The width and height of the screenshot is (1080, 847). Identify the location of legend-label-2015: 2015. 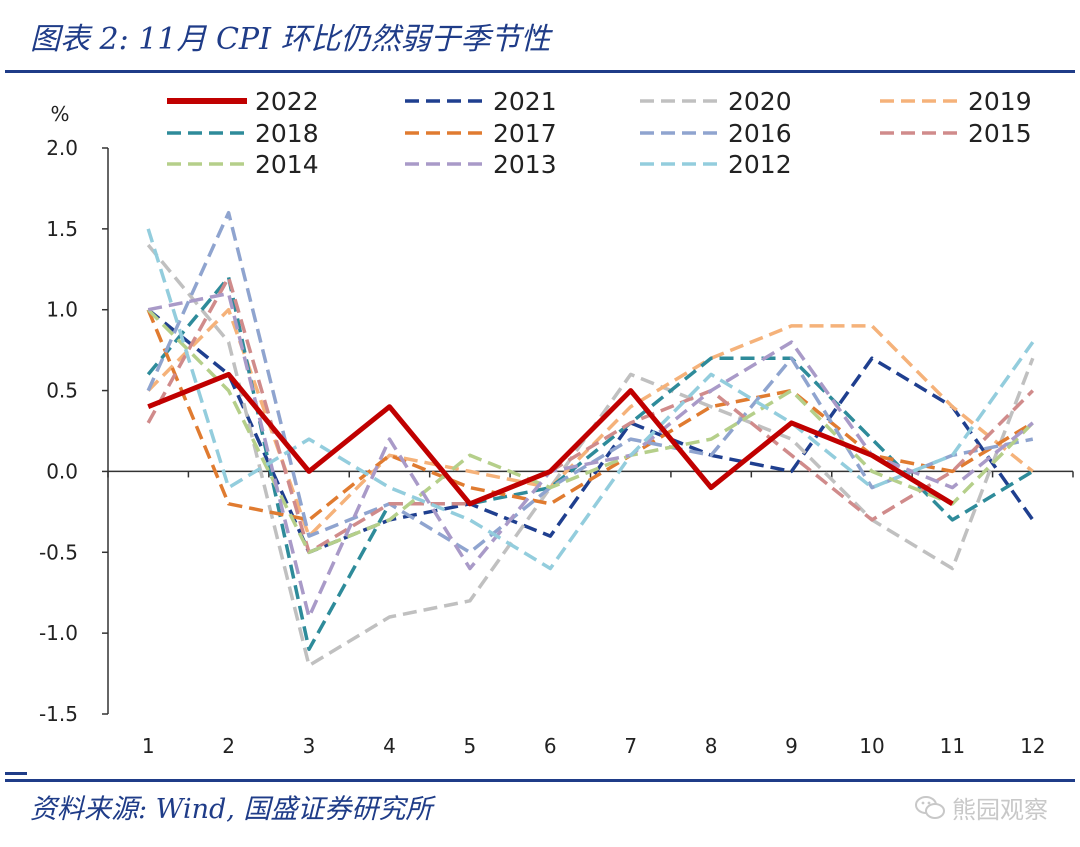
(1000, 133).